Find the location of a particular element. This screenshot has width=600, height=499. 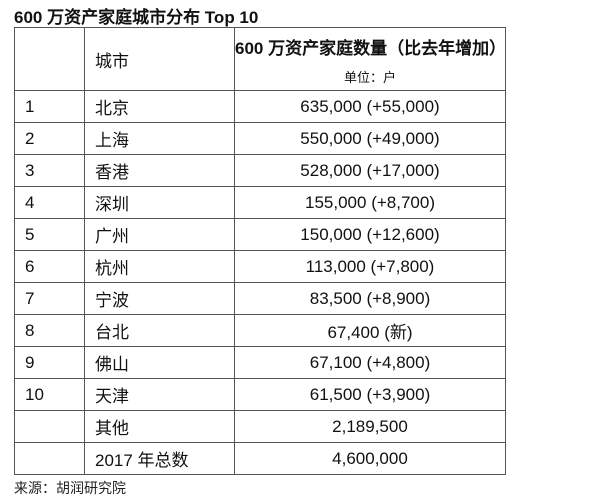

count-cell: 67,400 (新) is located at coordinates (370, 330).